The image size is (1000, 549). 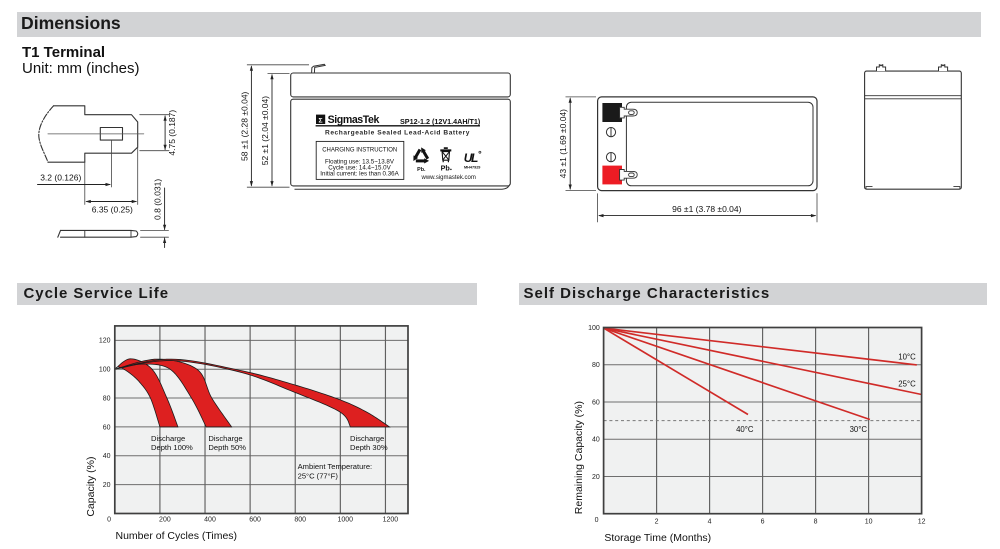 I want to click on svg-text: 1200, so click(x=391, y=520).